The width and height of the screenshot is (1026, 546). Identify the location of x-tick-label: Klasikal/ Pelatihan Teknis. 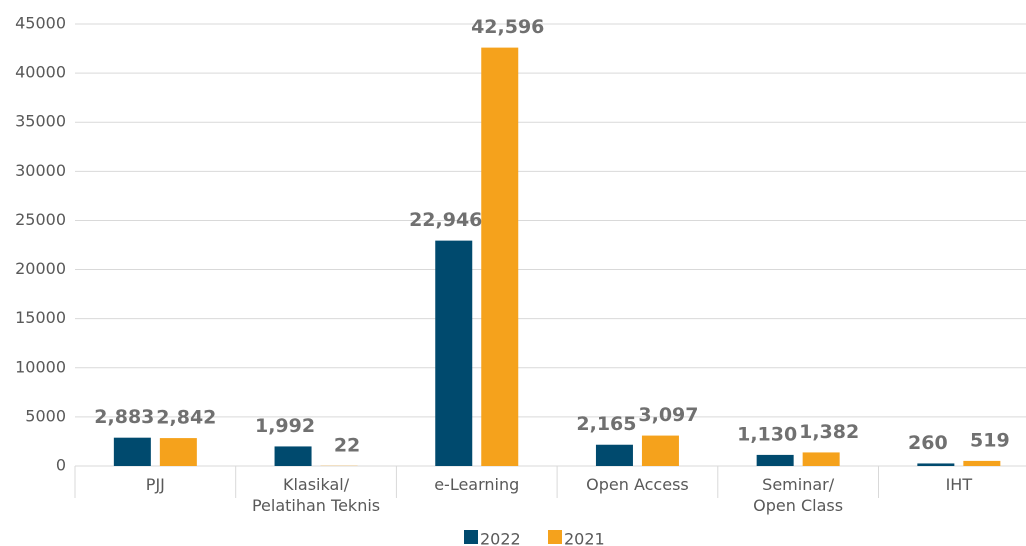
(316, 495).